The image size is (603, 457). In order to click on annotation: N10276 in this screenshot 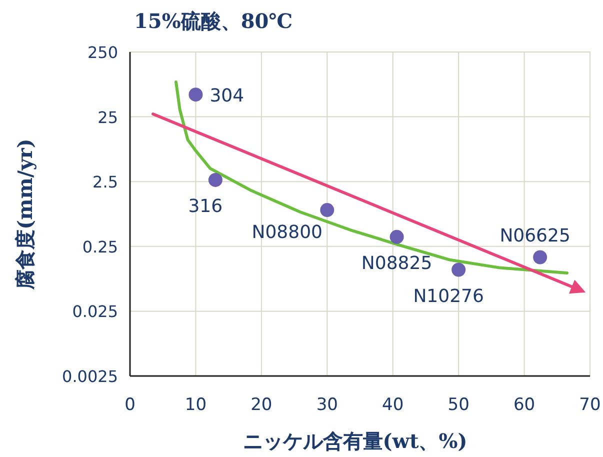, I will do `click(448, 296)`.